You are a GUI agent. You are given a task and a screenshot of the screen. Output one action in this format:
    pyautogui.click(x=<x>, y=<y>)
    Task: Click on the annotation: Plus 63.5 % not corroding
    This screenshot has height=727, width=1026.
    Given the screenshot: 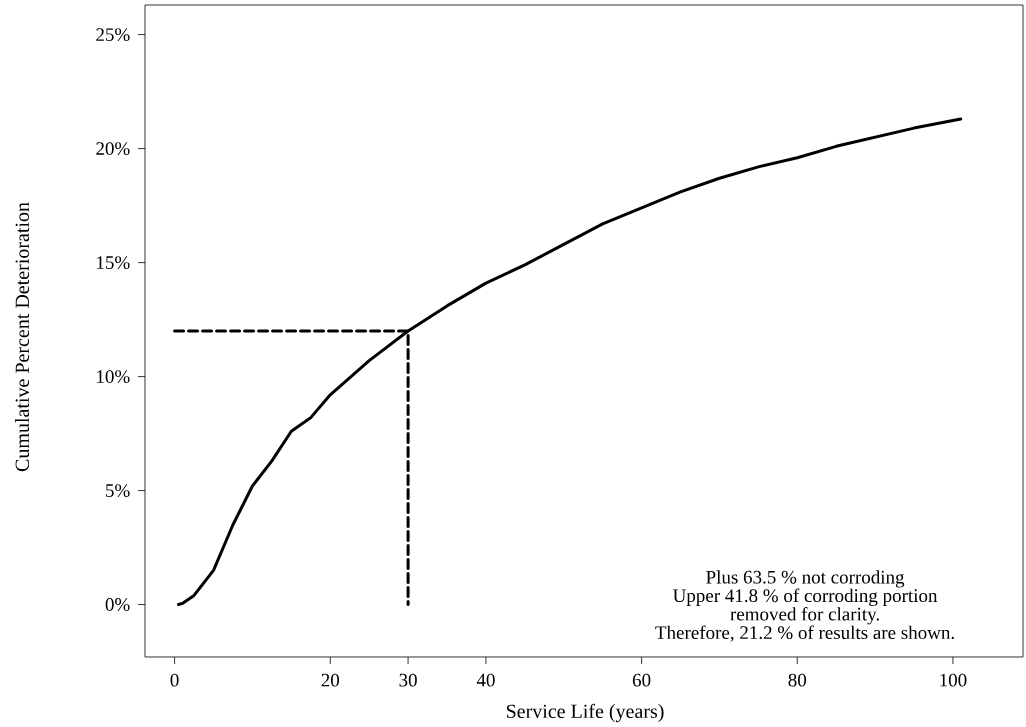 What is the action you would take?
    pyautogui.click(x=805, y=579)
    